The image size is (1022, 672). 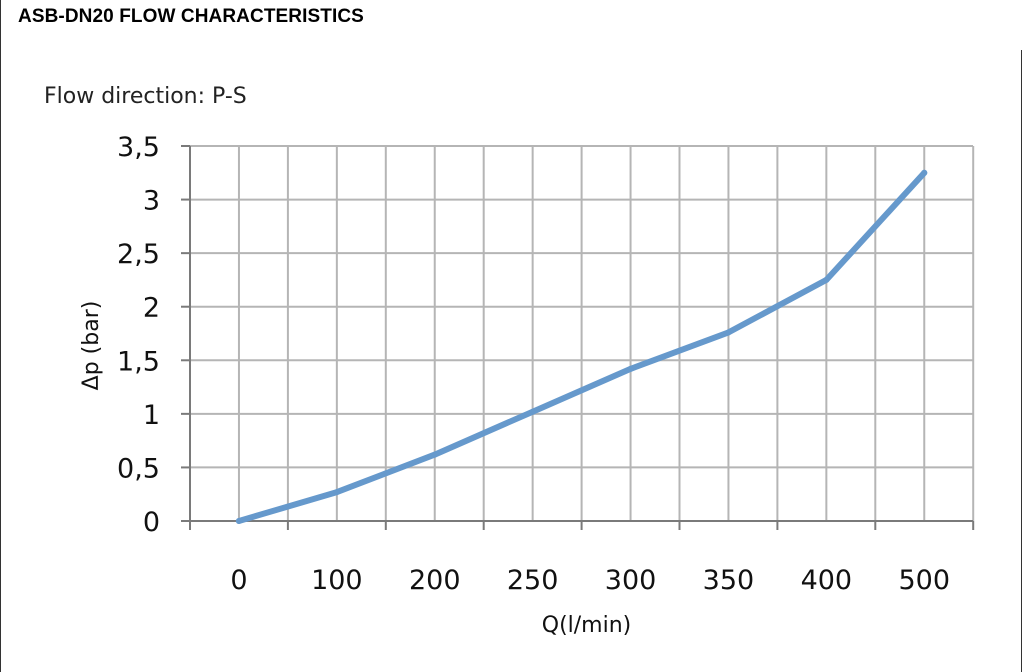 I want to click on x-tick-label: 200, so click(x=435, y=580).